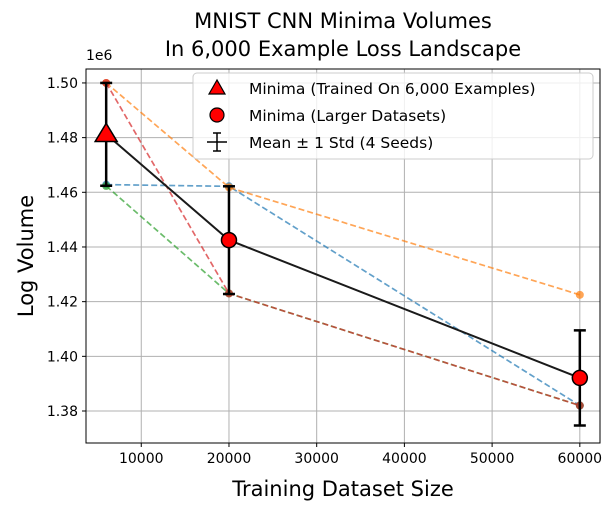 The width and height of the screenshot is (611, 511). Describe the element at coordinates (62, 248) in the screenshot. I see `y-tick-label: 1.44` at that location.